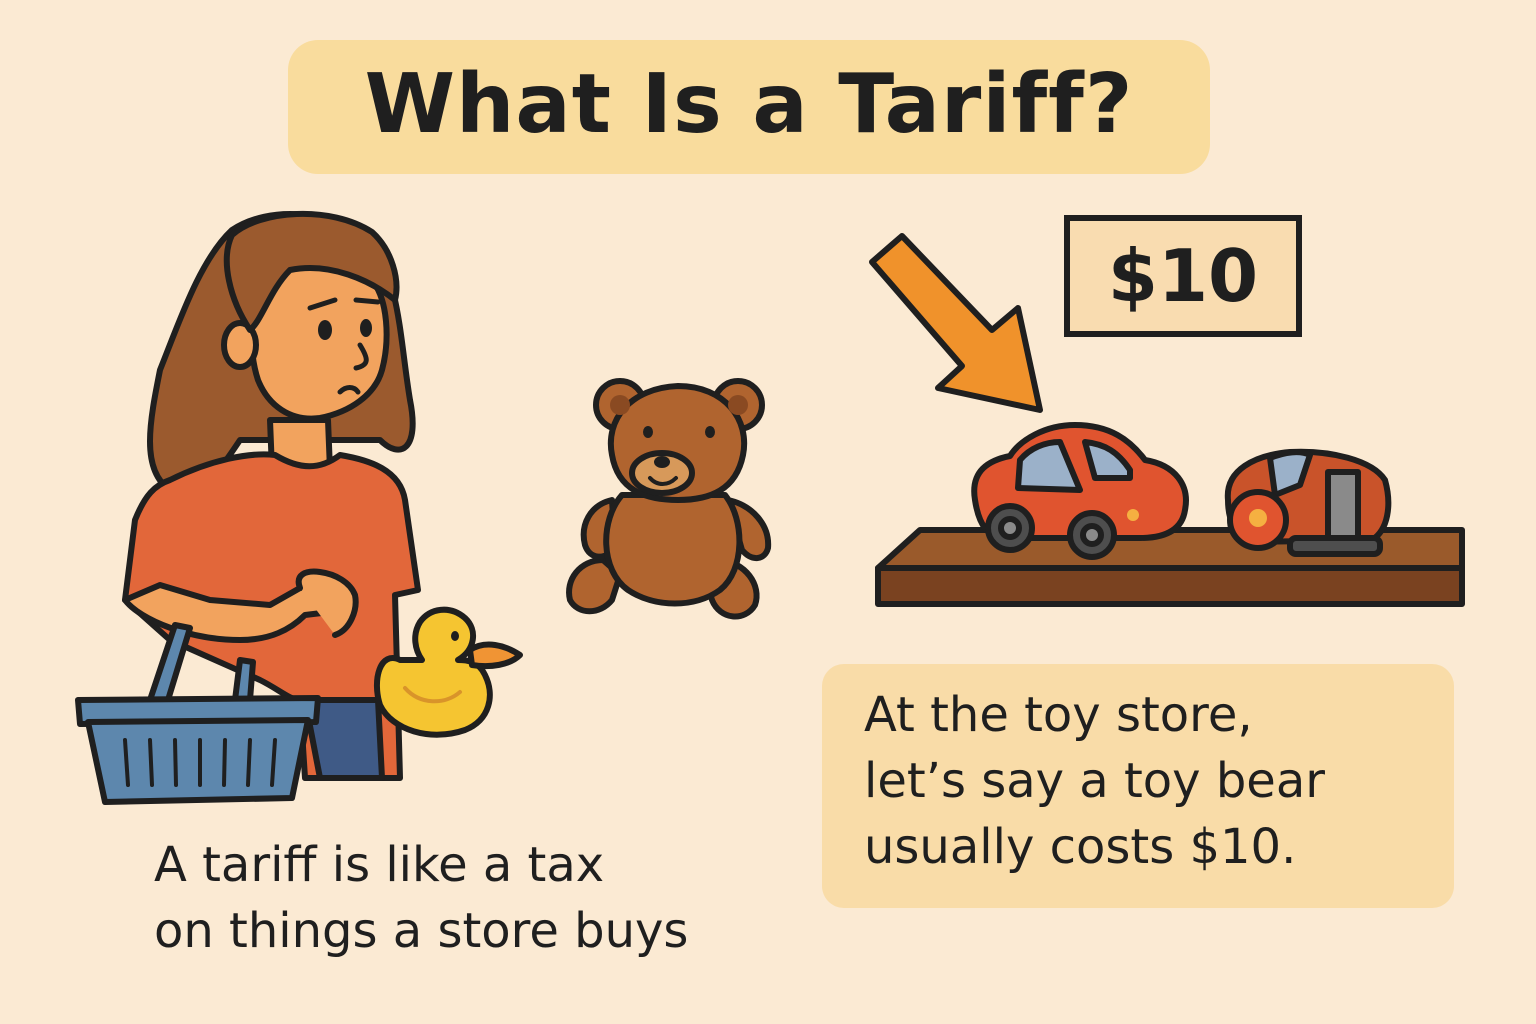 This screenshot has width=1536, height=1024. I want to click on teddy-bear-icon, so click(669, 499).